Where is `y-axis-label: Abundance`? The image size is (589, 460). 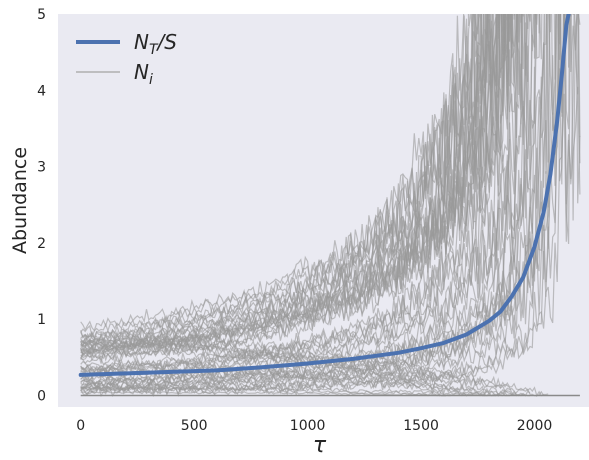
y-axis-label: Abundance is located at coordinates (20, 200).